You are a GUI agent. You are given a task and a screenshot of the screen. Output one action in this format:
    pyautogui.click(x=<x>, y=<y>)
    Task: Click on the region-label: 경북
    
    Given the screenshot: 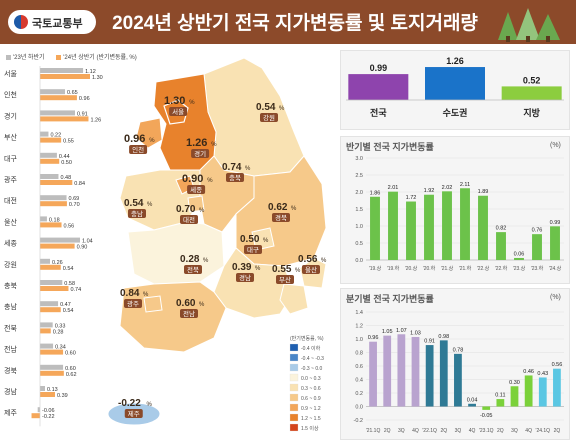 What is the action you would take?
    pyautogui.click(x=10, y=370)
    